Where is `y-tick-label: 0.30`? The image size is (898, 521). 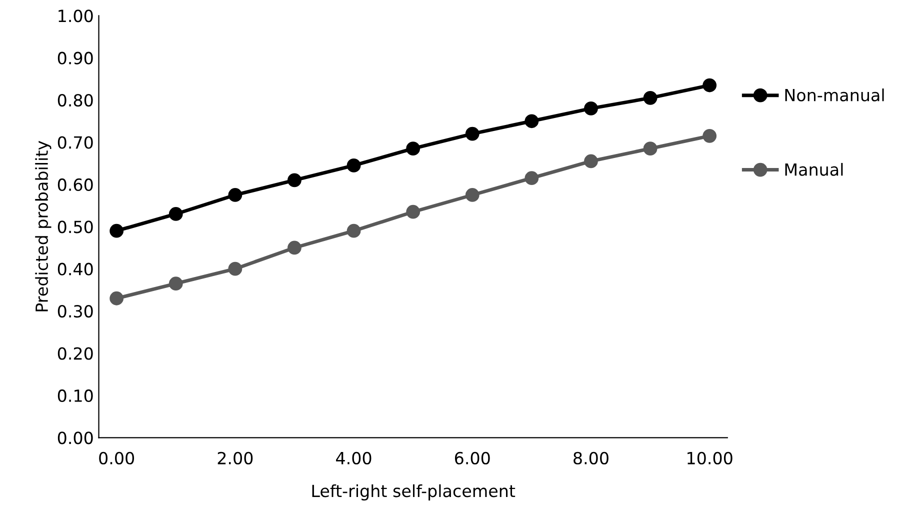
y-tick-label: 0.30 is located at coordinates (75, 311).